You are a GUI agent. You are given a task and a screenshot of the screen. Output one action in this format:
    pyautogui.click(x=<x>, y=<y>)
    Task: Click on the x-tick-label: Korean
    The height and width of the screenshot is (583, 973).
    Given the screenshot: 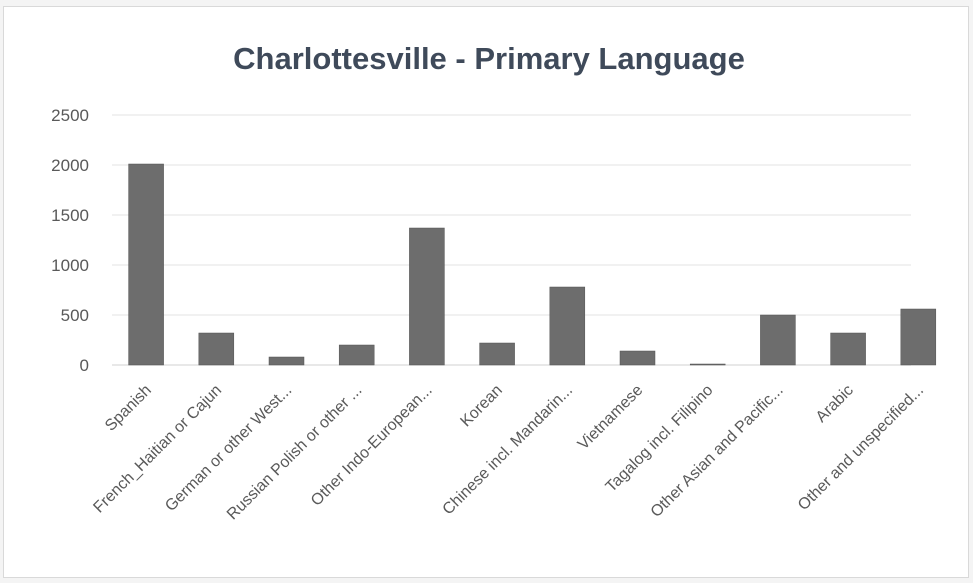 What is the action you would take?
    pyautogui.click(x=481, y=406)
    